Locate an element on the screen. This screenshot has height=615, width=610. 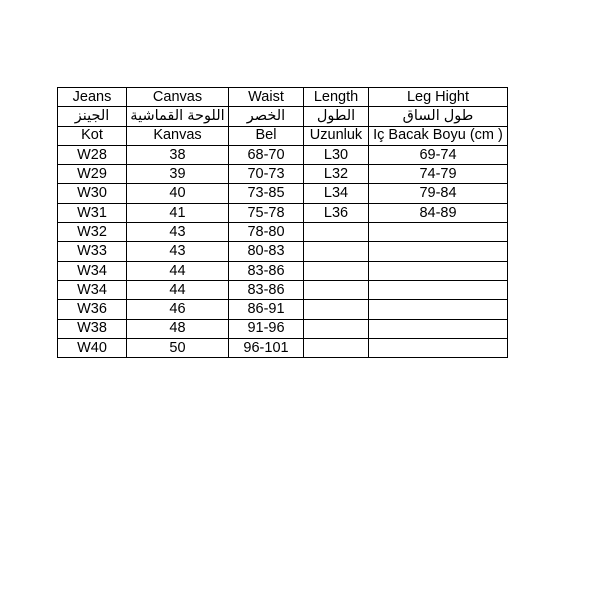
cell-waist-range: 96-101 is located at coordinates (266, 348).